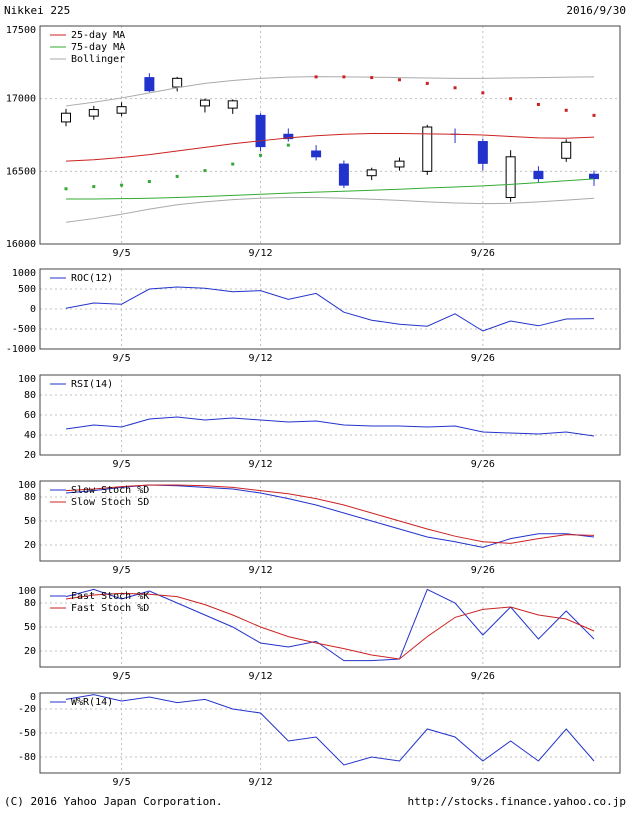 The width and height of the screenshot is (630, 819). Describe the element at coordinates (30, 435) in the screenshot. I see `y-tick-label: 40` at that location.